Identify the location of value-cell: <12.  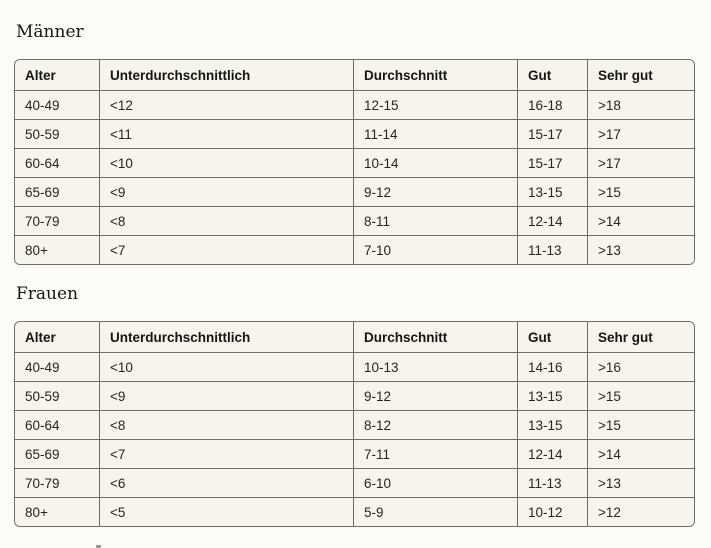
(226, 104).